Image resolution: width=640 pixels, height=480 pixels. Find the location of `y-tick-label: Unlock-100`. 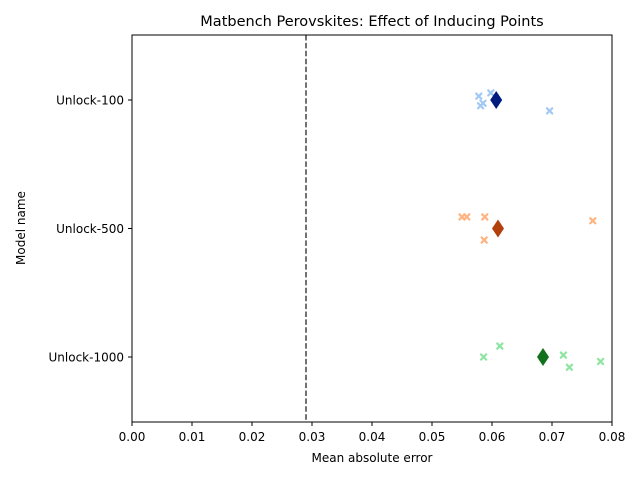

y-tick-label: Unlock-100 is located at coordinates (90, 101).